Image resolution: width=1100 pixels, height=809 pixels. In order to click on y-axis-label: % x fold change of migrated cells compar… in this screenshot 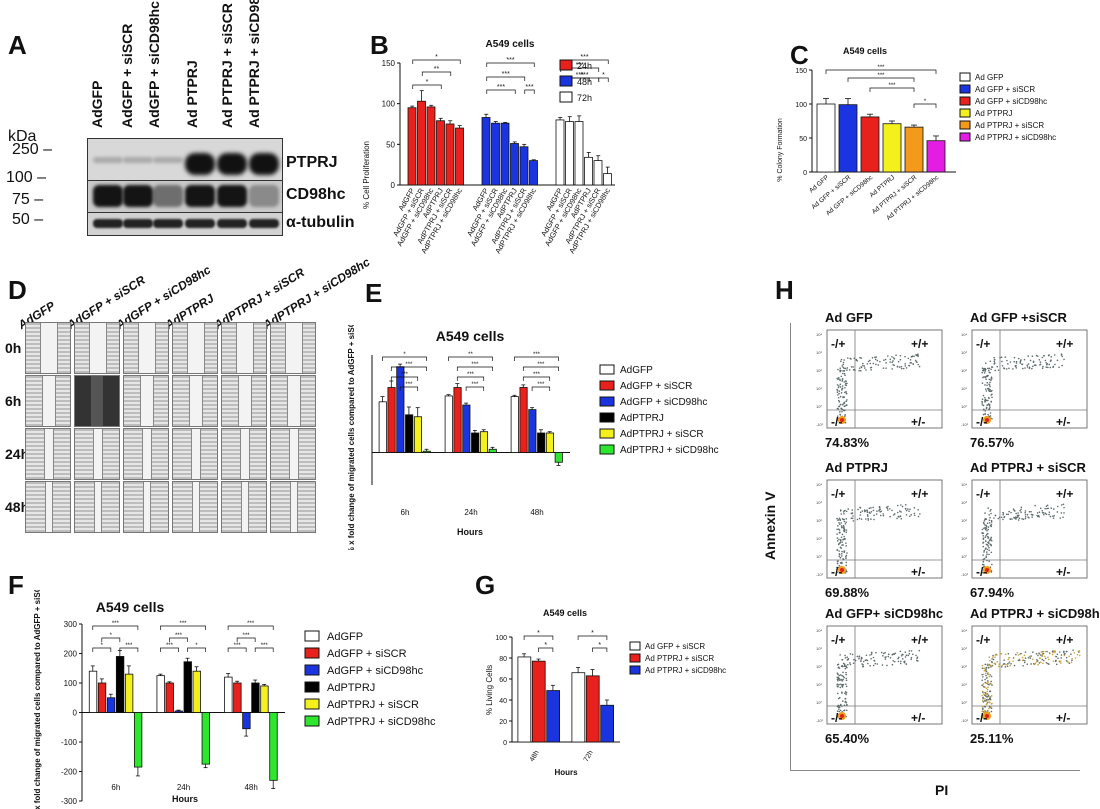, I will do `click(351, 437)`.